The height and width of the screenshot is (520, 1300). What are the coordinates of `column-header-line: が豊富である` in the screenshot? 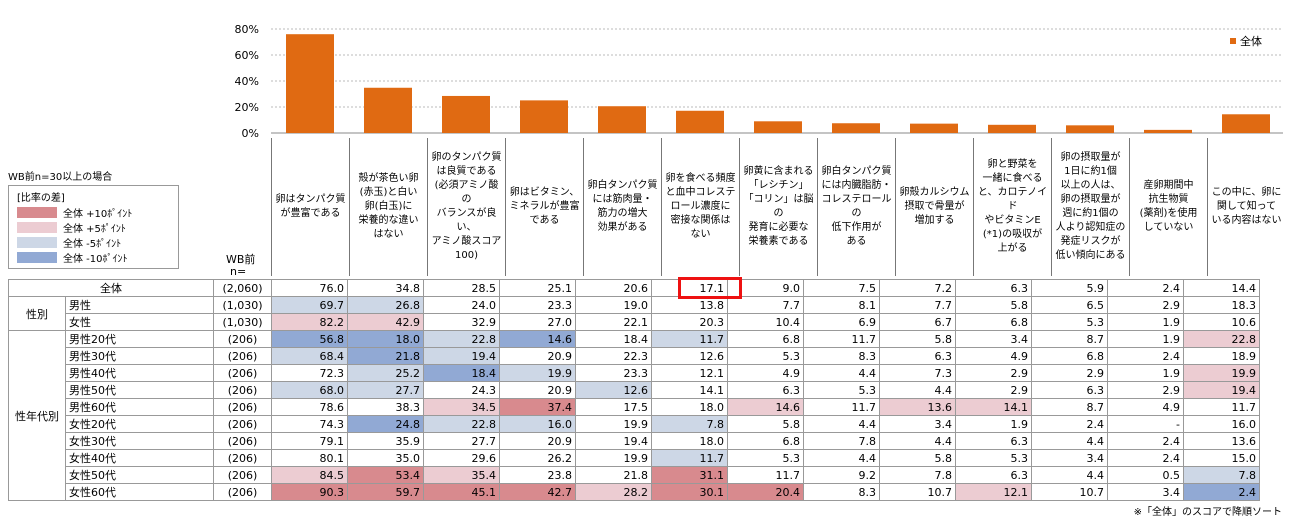 It's located at (310, 213).